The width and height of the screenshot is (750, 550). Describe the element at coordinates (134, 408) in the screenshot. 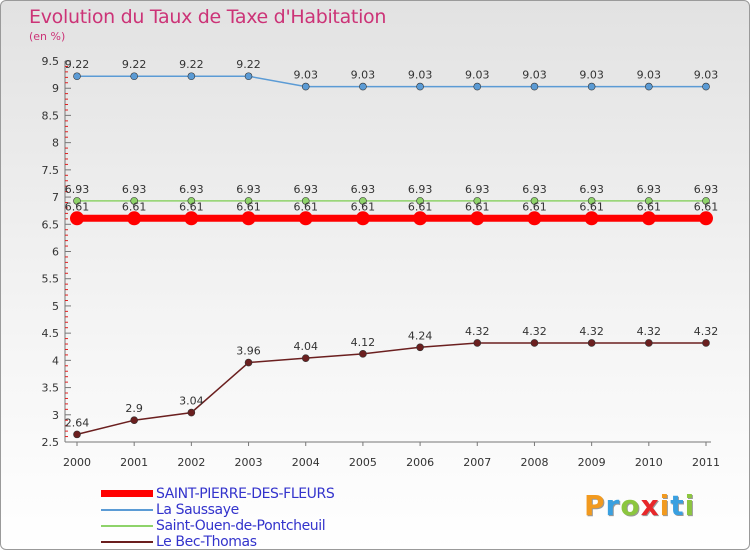

I see `data-label: 2.9` at that location.